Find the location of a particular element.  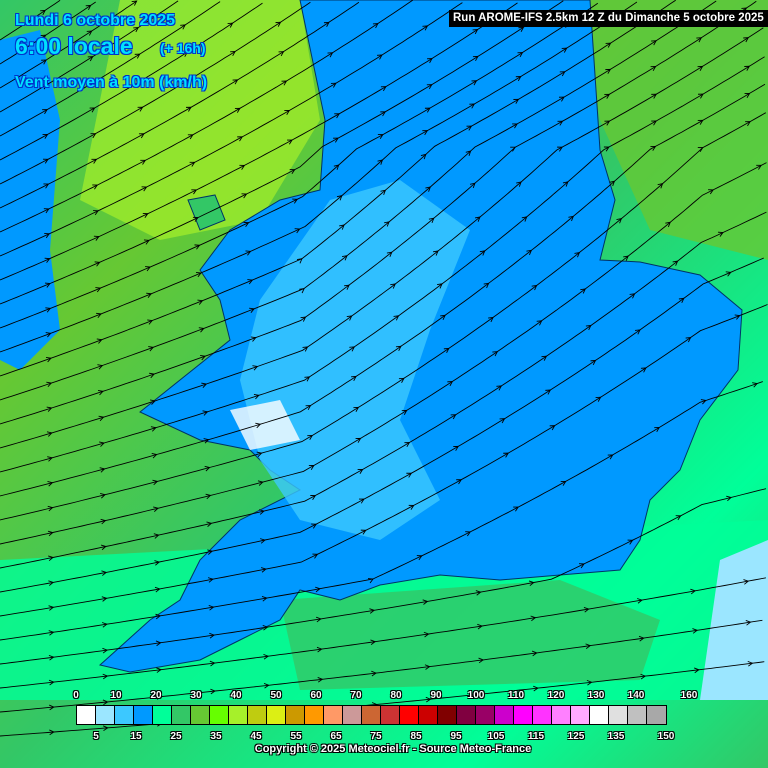

strong-wind-zone is located at coordinates (200, 120).